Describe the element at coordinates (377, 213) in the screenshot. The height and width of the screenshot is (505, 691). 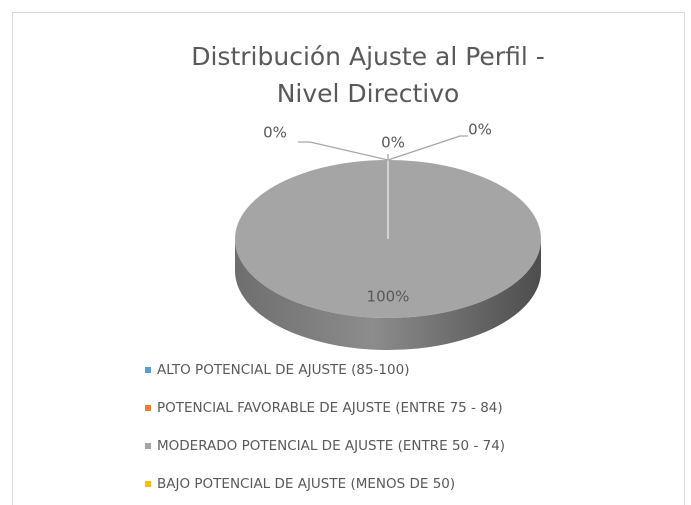
I see `data-labels: 0% 0% 100% 0%` at that location.